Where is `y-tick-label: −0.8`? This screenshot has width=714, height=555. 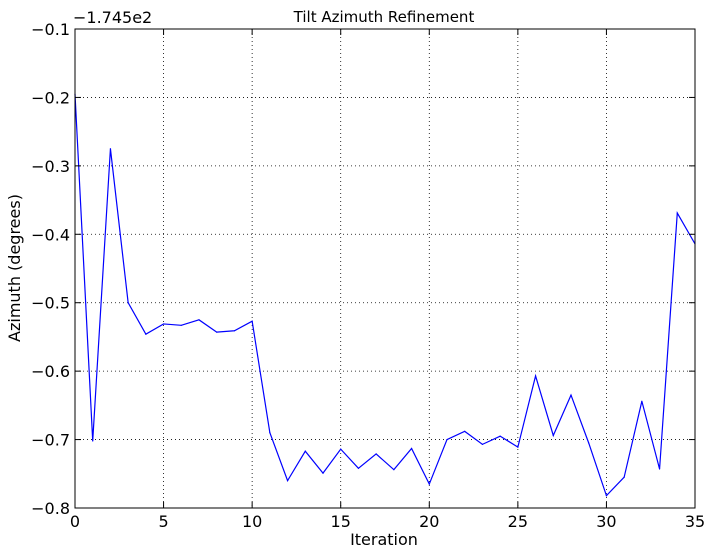
y-tick-label: −0.8 is located at coordinates (50, 508).